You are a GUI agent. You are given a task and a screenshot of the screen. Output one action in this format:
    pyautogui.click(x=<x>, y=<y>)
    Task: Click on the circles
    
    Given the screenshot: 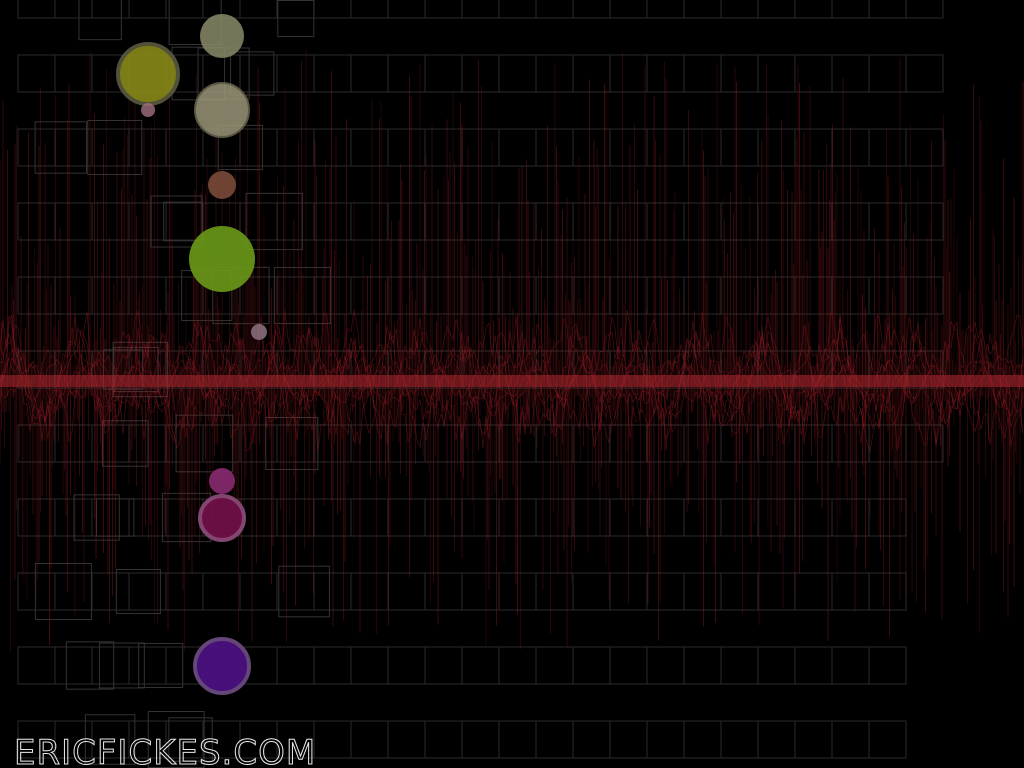 What is the action you would take?
    pyautogui.click(x=191, y=354)
    